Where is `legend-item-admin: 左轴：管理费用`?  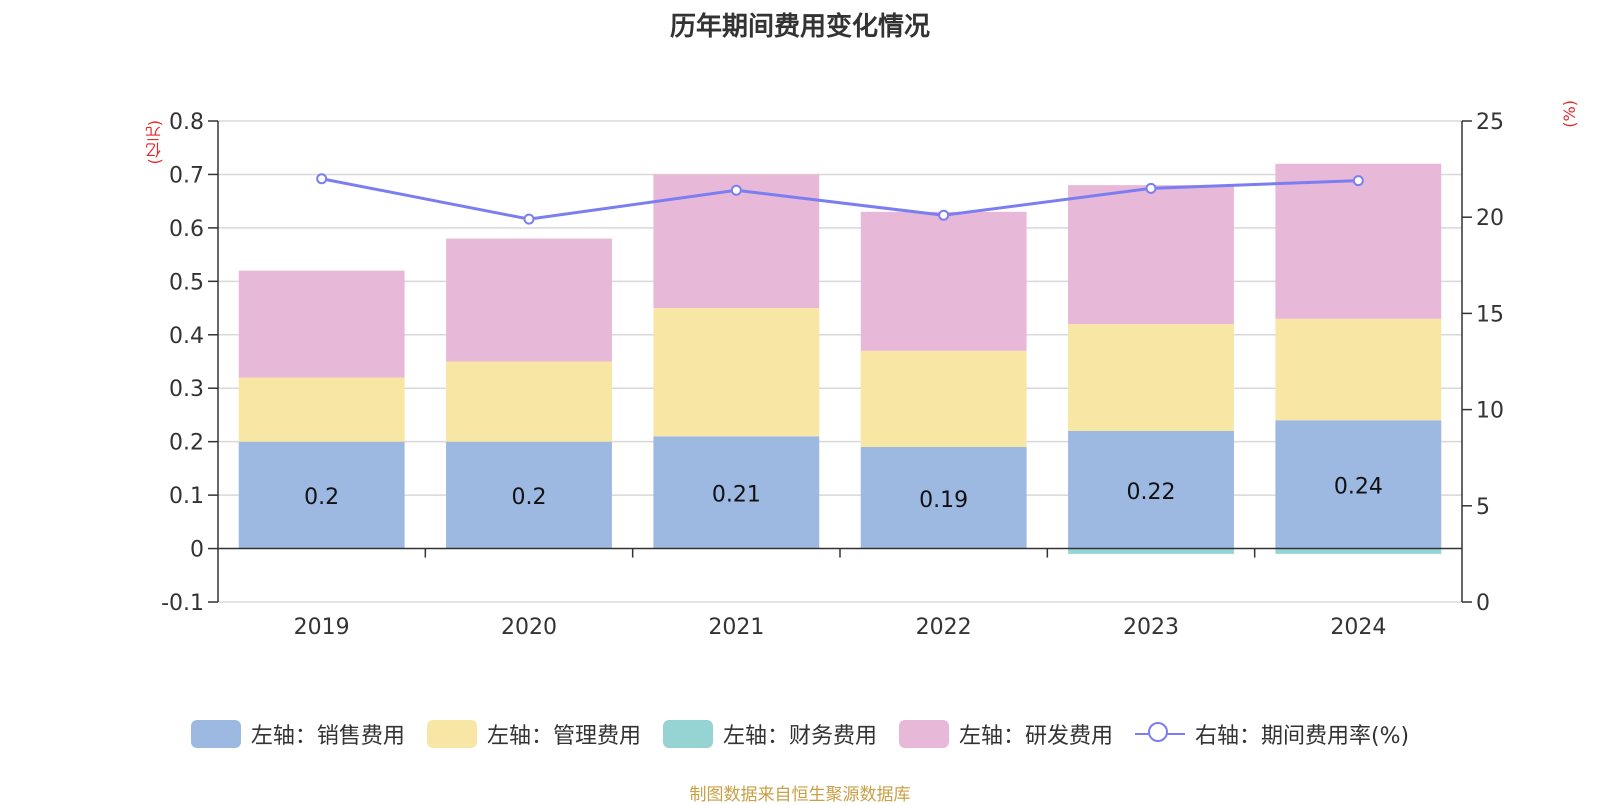
legend-item-admin: 左轴：管理费用 is located at coordinates (533, 734).